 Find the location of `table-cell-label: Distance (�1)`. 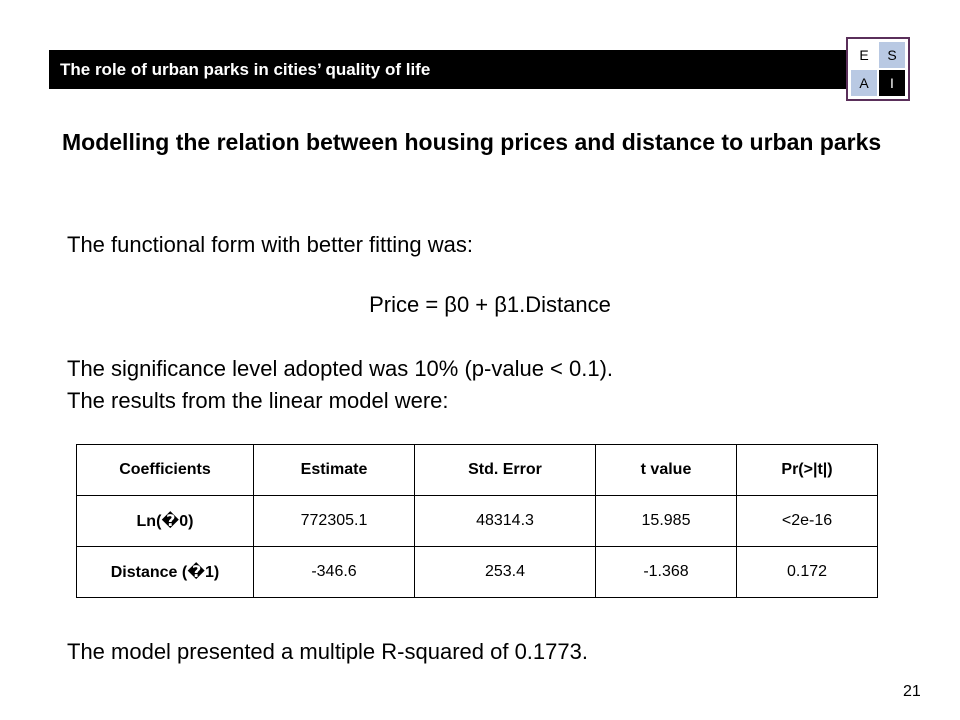

table-cell-label: Distance (�1) is located at coordinates (165, 572).